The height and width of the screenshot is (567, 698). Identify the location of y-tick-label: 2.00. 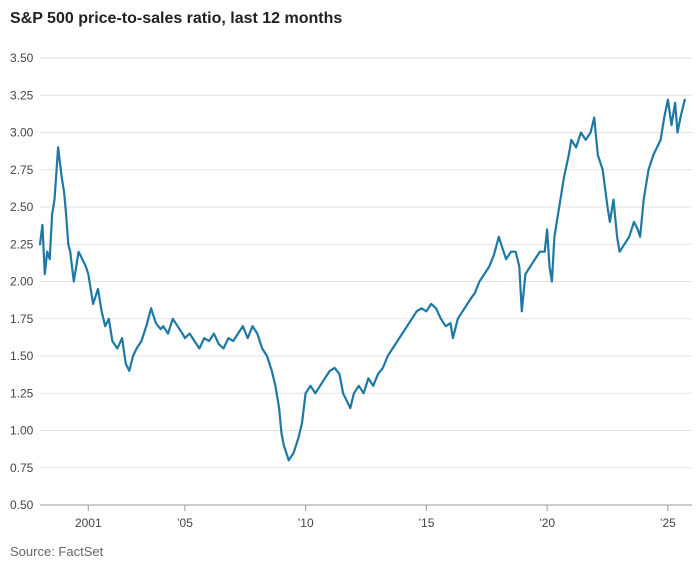
(22, 282).